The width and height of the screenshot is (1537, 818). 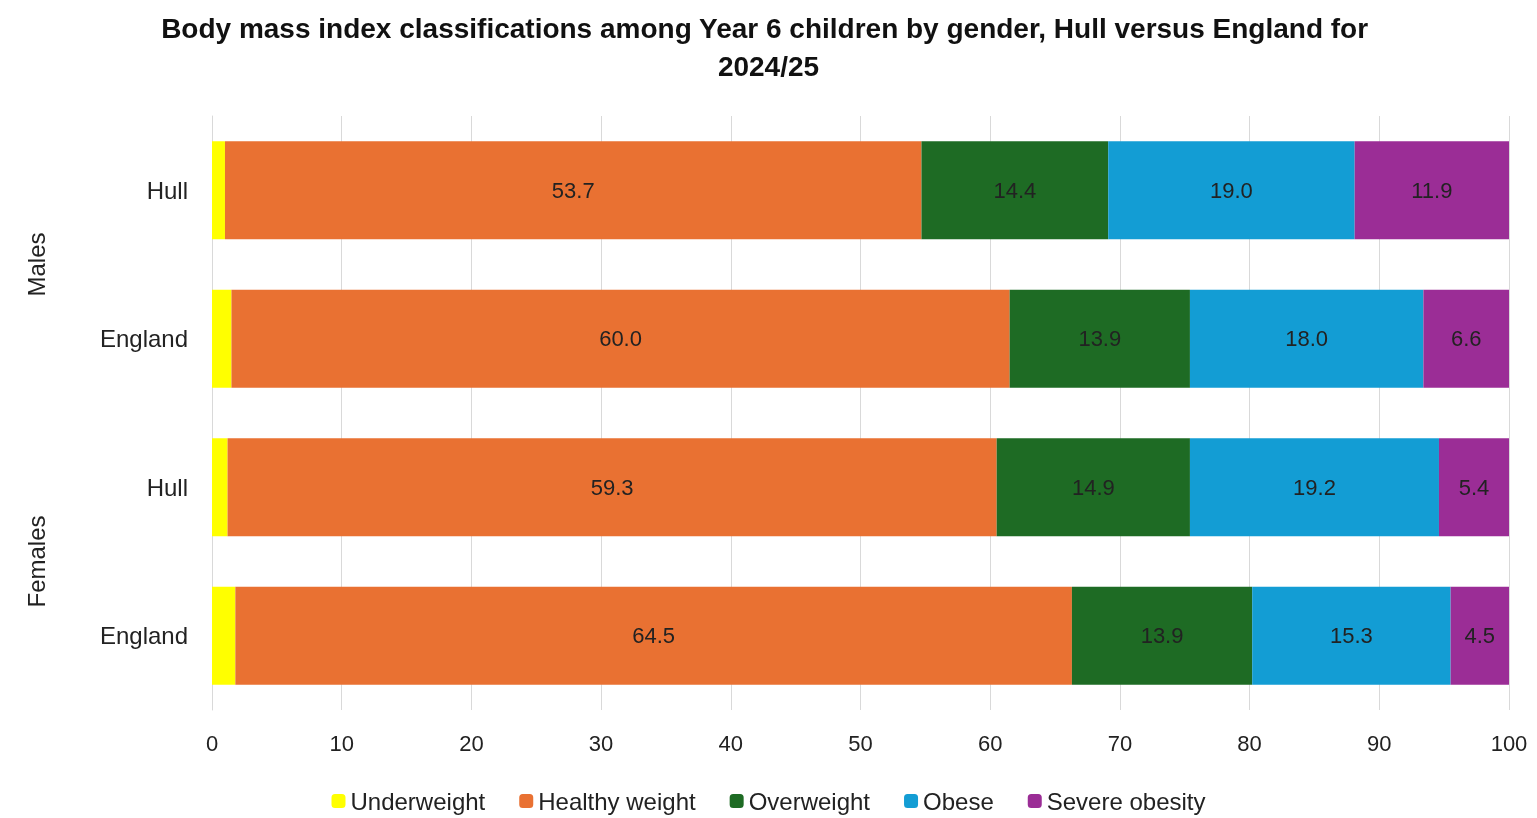 I want to click on legend-label: Obese, so click(x=958, y=801).